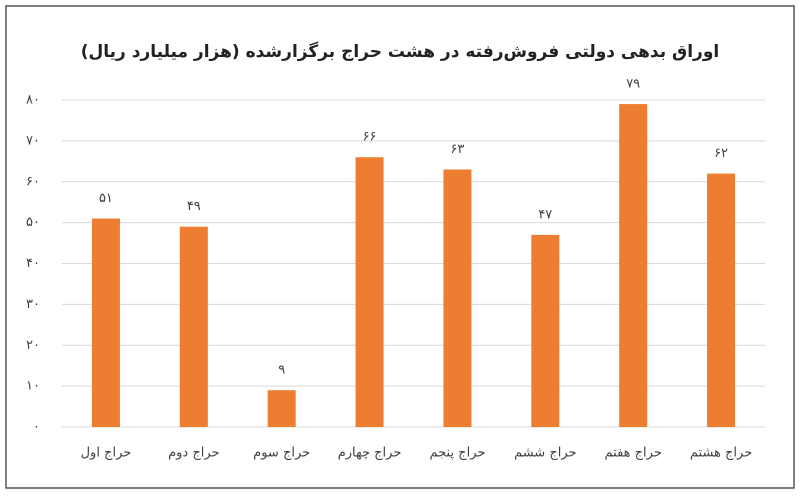  I want to click on value-label: ۴۷, so click(545, 214).